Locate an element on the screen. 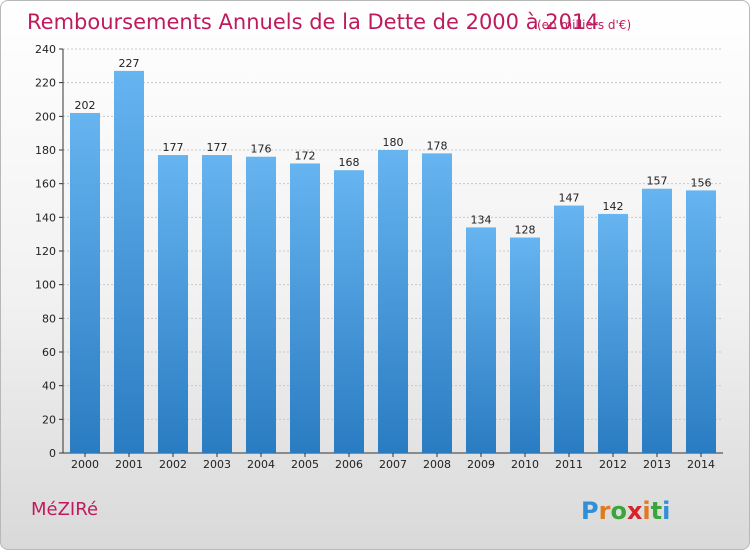 The width and height of the screenshot is (750, 550). y-tick-label: 200 is located at coordinates (45, 116).